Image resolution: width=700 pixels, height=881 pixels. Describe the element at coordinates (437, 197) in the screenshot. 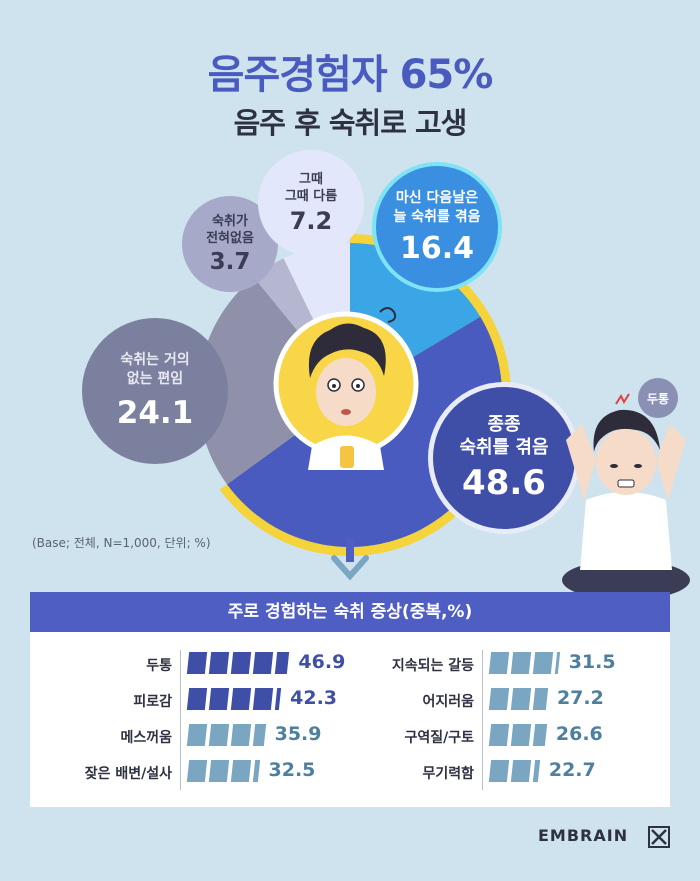

I see `bubble-always-label-1: 마신 다음날은` at that location.